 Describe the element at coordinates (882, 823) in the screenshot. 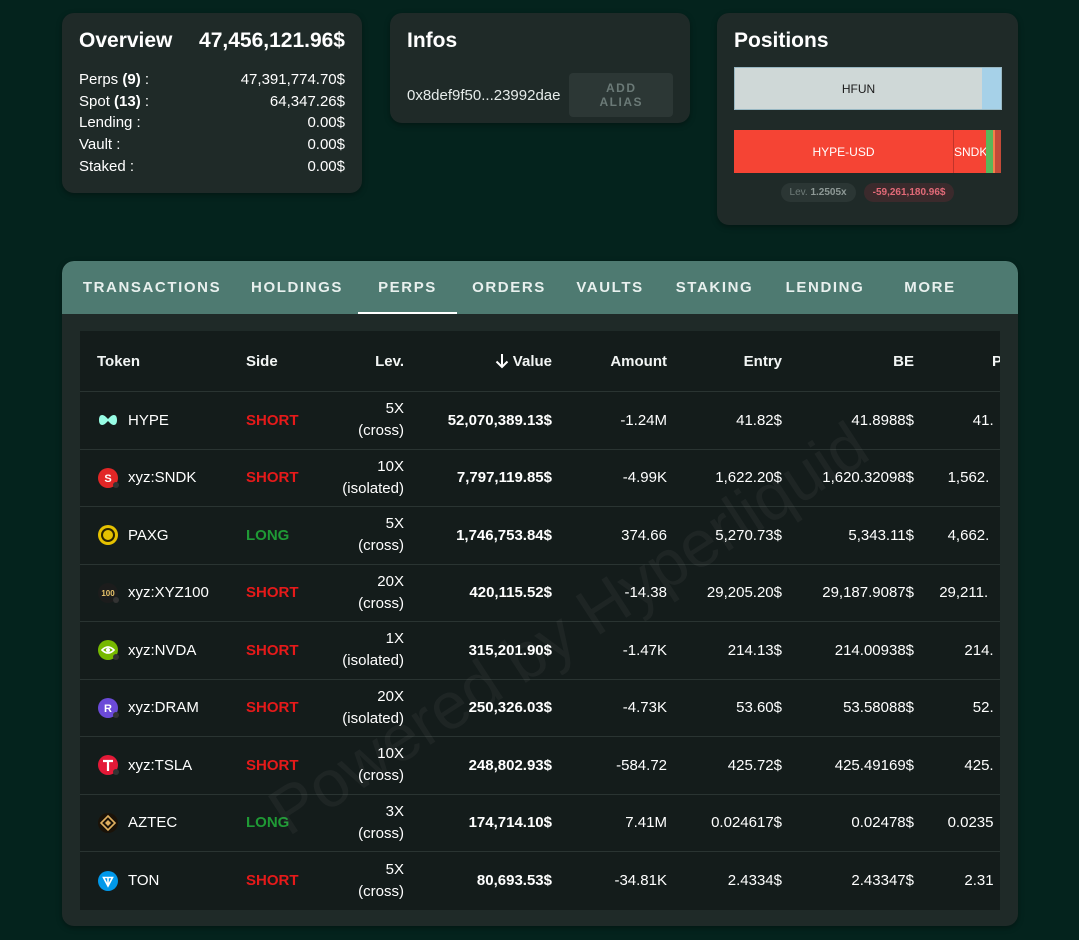

I see `be-cell: 0.02478$` at that location.